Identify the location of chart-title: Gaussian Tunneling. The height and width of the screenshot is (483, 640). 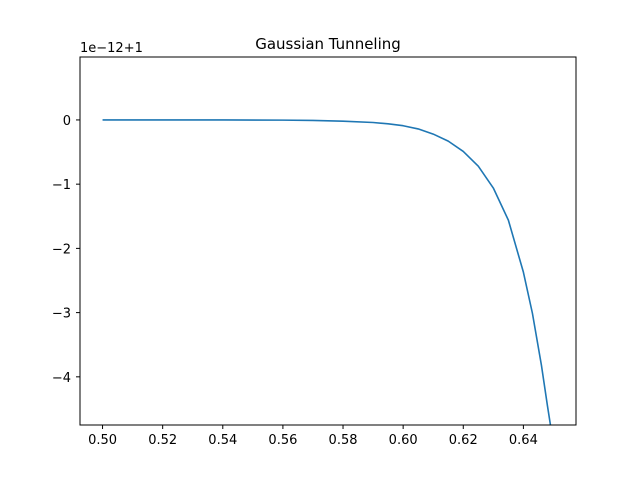
(328, 44).